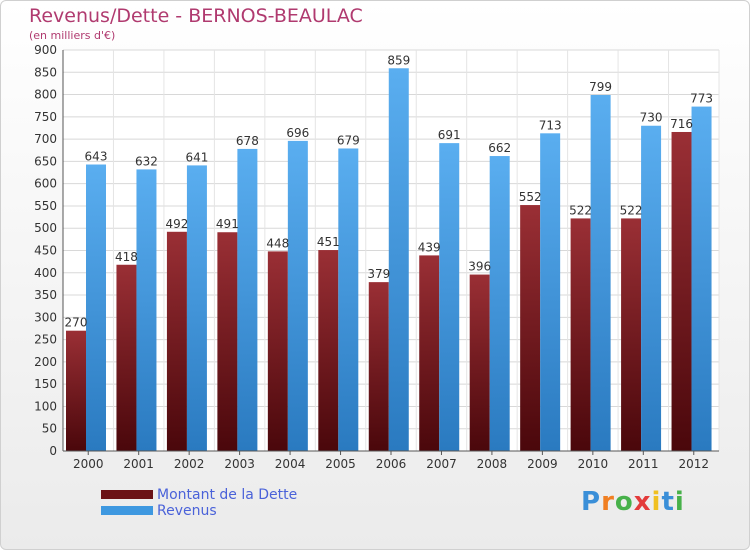 Image resolution: width=750 pixels, height=551 pixels. Describe the element at coordinates (227, 224) in the screenshot. I see `data-label: 491` at that location.